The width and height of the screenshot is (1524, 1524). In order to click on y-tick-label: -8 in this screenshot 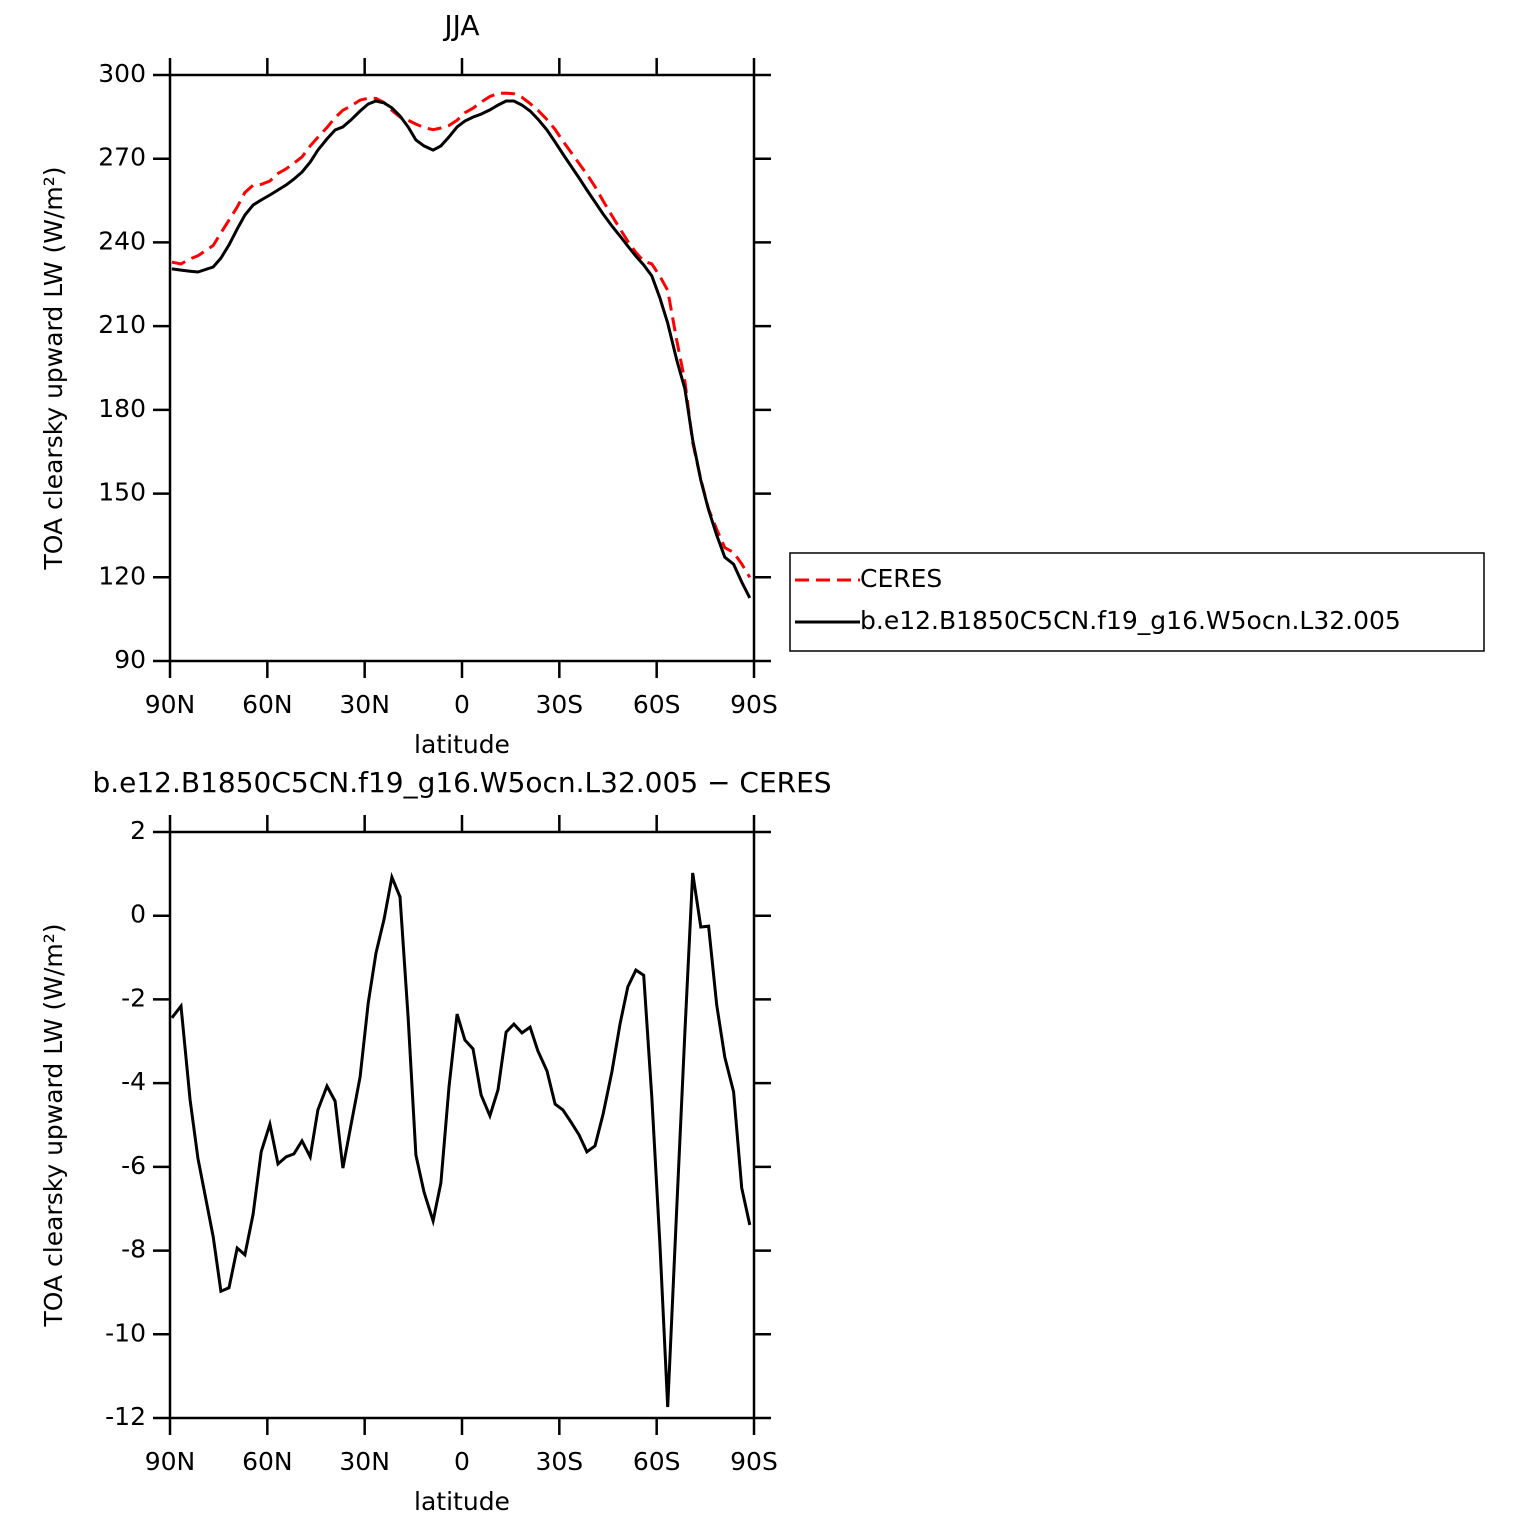, I will do `click(133, 1249)`.